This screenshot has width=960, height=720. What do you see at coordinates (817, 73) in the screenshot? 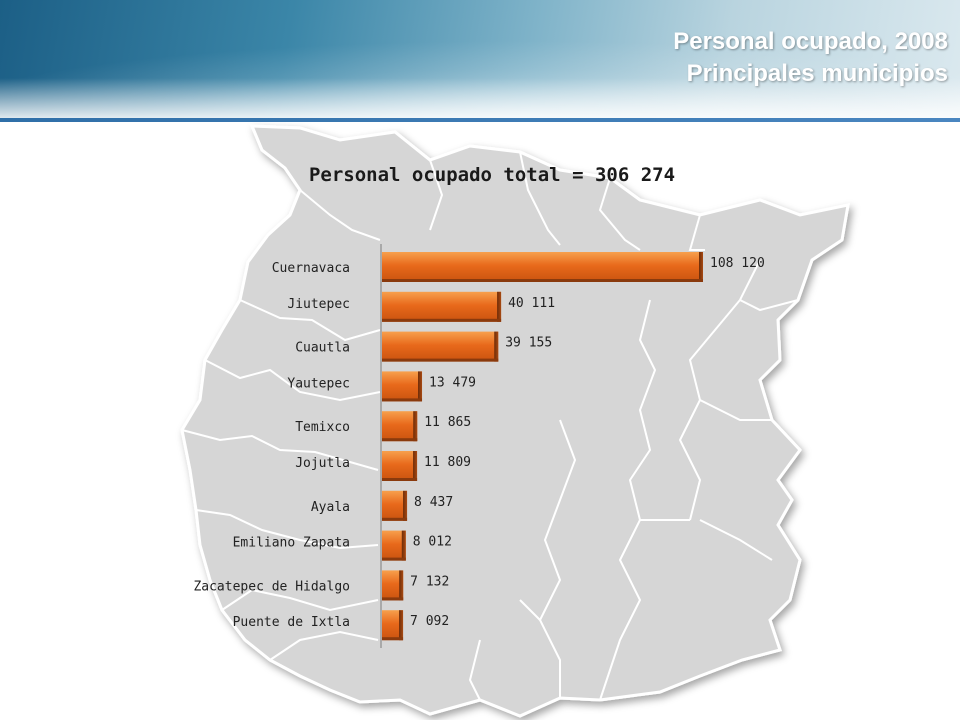
I see `slide-subtitle: Principales municipios` at bounding box center [817, 73].